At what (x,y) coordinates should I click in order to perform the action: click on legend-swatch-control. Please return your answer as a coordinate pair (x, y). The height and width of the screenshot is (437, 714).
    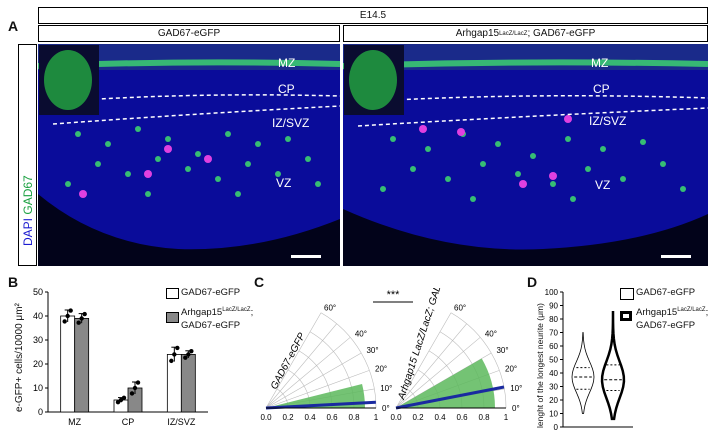
    Looking at the image, I should click on (172, 293).